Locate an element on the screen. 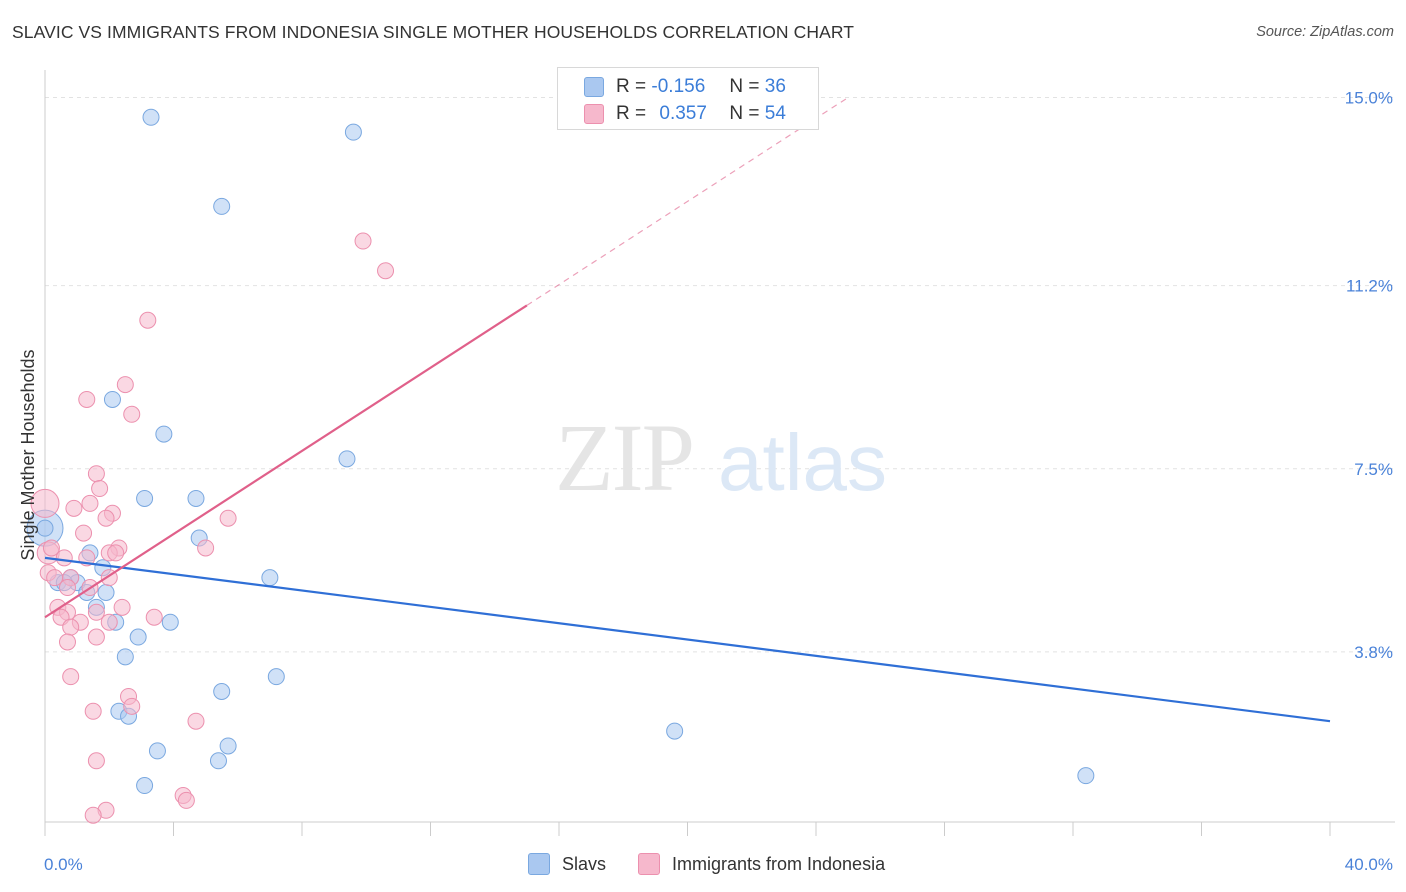 This screenshot has width=1406, height=892. stats-legend: R = -0.156 N = 36 R = 0.357 N = 54 is located at coordinates (688, 98).